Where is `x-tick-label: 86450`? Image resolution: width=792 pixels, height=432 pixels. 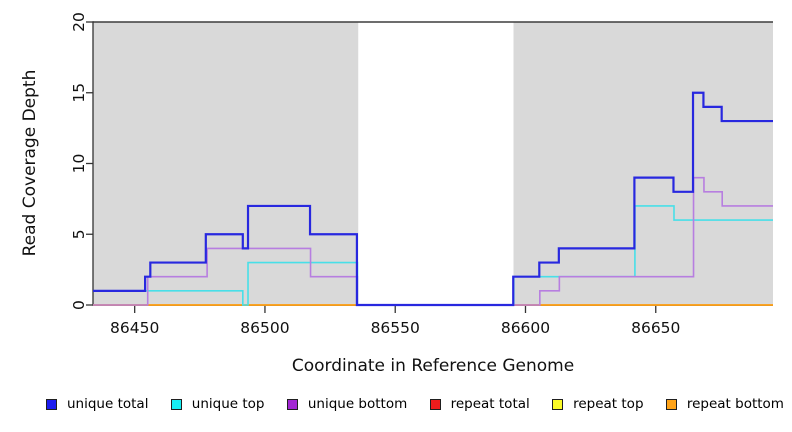 x-tick-label: 86450 is located at coordinates (134, 328).